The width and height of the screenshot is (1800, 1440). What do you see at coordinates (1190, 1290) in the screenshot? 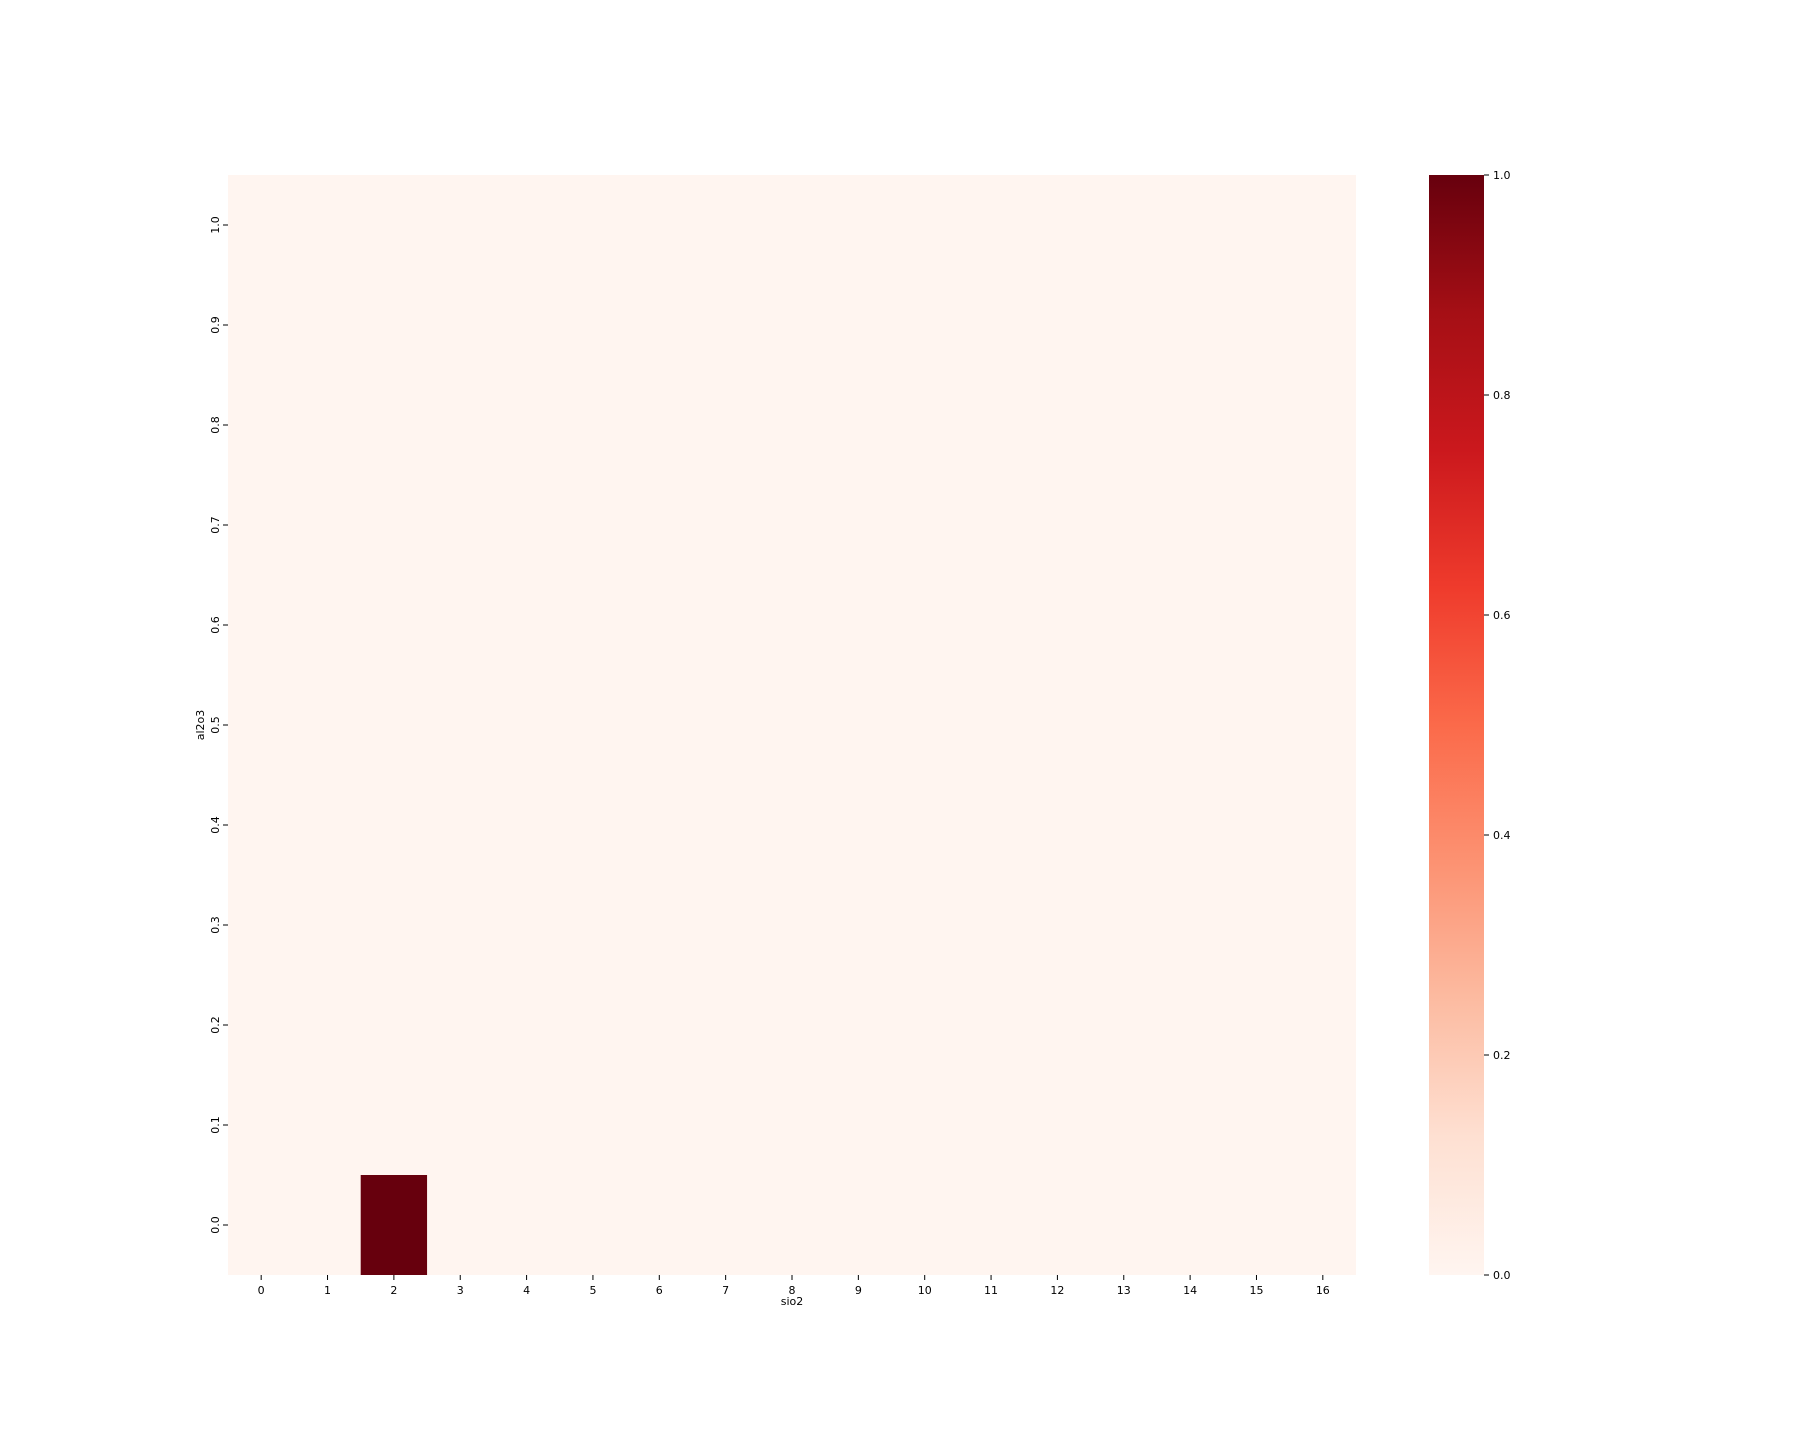
I see `x-tick-label: 14` at bounding box center [1190, 1290].